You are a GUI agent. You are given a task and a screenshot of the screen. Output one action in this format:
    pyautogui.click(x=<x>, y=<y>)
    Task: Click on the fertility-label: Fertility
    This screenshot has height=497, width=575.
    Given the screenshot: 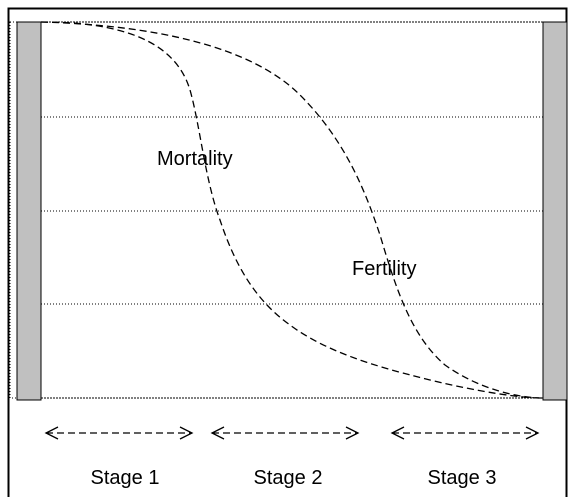 What is the action you would take?
    pyautogui.click(x=384, y=269)
    